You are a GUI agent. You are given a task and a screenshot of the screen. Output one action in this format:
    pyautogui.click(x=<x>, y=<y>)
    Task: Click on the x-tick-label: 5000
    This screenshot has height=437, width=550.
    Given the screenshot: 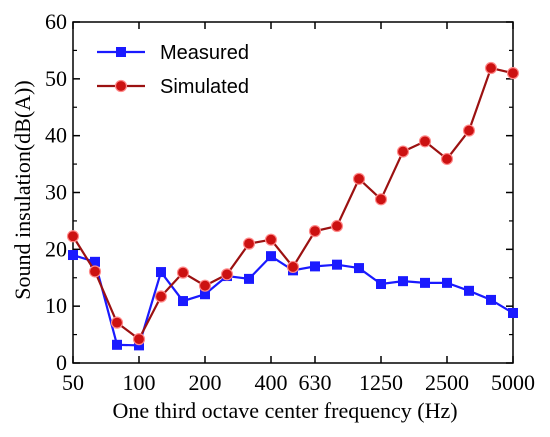 What is the action you would take?
    pyautogui.click(x=513, y=382)
    